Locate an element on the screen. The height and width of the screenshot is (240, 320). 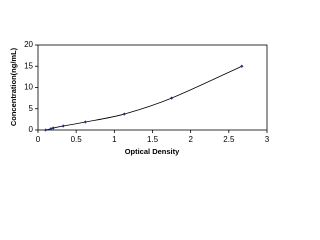
x-axis-label: Optical Density is located at coordinates (152, 151).